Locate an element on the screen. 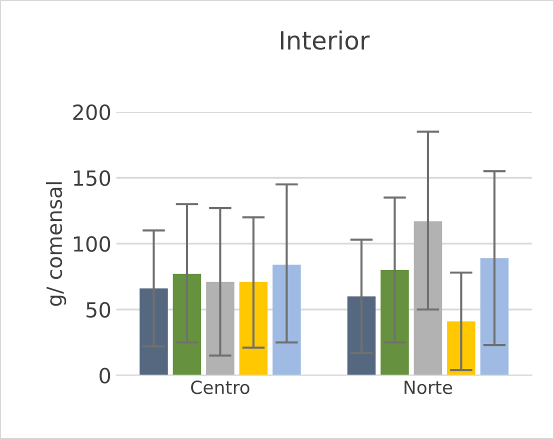  x-tick-label: Centro is located at coordinates (220, 387).